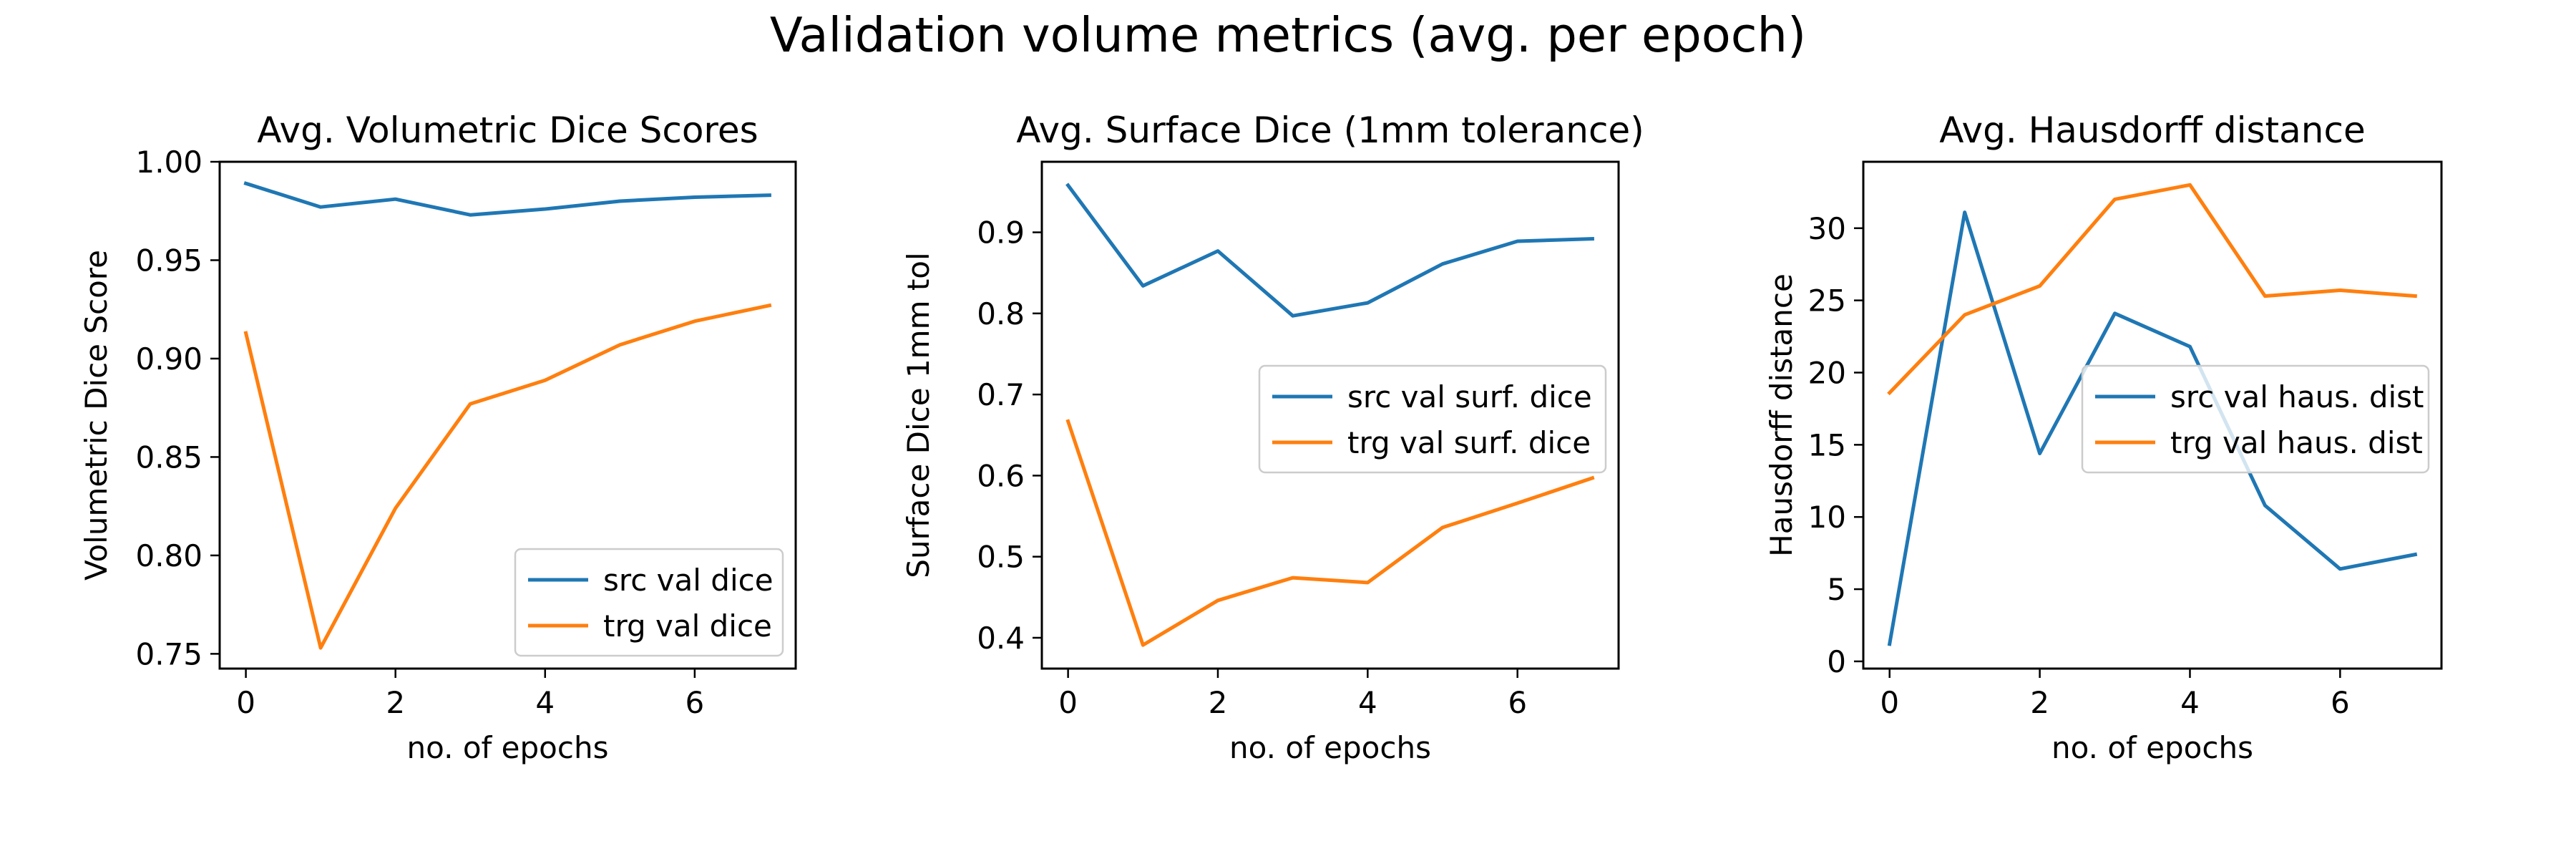  Describe the element at coordinates (1827, 372) in the screenshot. I see `y-tick-label: 20` at that location.